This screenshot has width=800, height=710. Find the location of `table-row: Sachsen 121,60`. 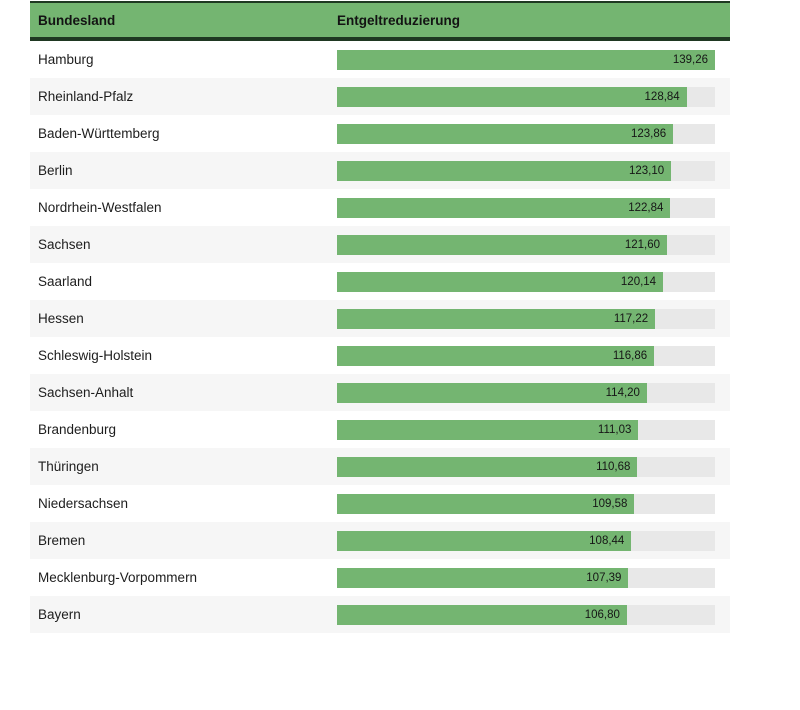

table-row: Sachsen 121,60 is located at coordinates (380, 244).